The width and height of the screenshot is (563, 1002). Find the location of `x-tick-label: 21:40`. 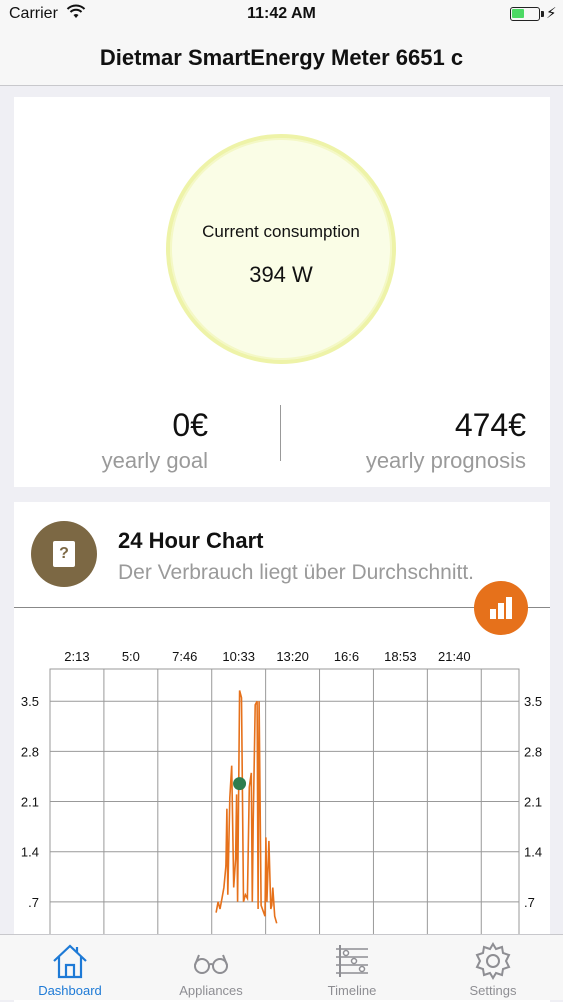

x-tick-label: 21:40 is located at coordinates (454, 656).